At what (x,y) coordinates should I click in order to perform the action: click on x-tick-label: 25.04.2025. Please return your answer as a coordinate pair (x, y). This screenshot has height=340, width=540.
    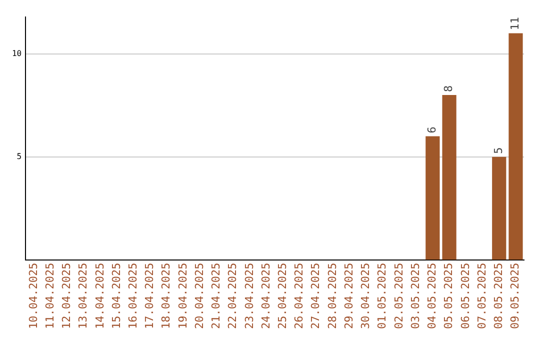
    Looking at the image, I should click on (283, 296).